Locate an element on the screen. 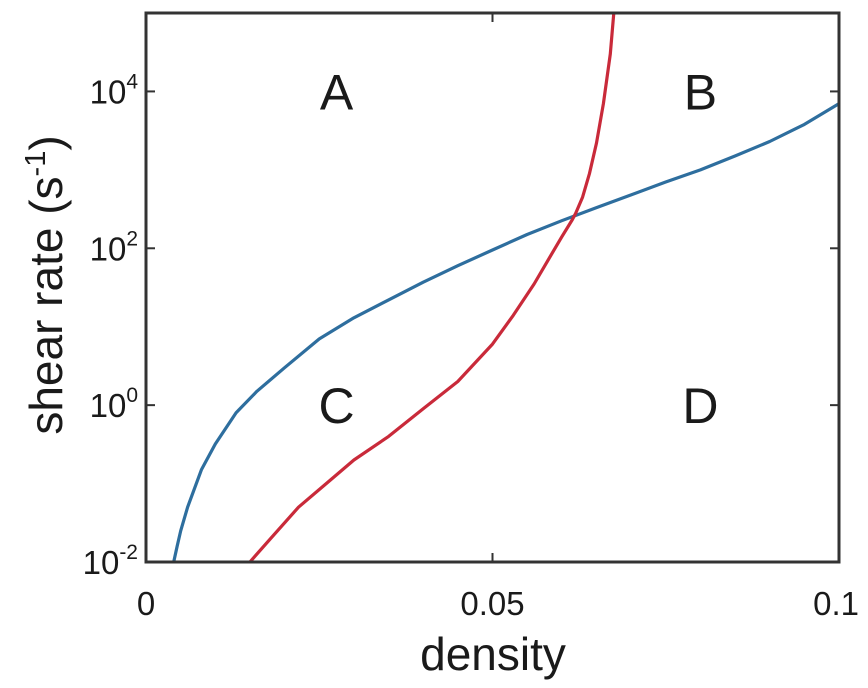 The image size is (868, 688). y-tick-label: 10² is located at coordinates (114, 247).